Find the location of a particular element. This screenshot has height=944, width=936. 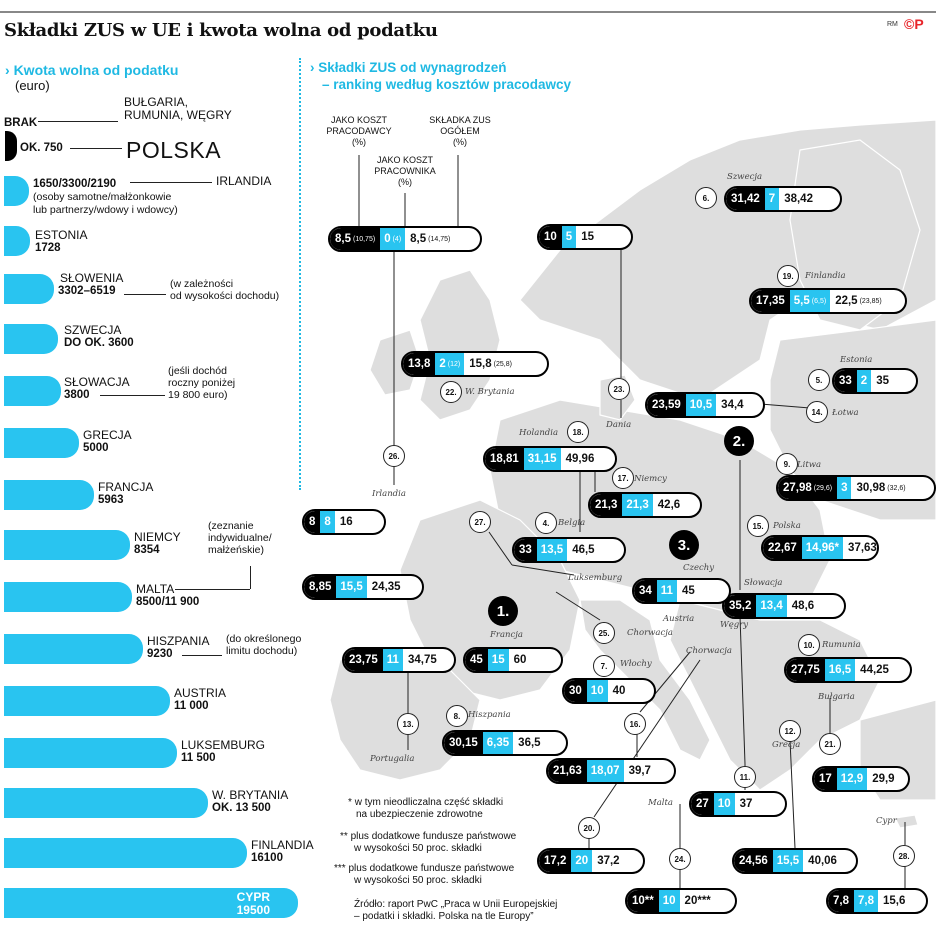

pill-polska: 22,67 14,96* 37,63 is located at coordinates (820, 548).